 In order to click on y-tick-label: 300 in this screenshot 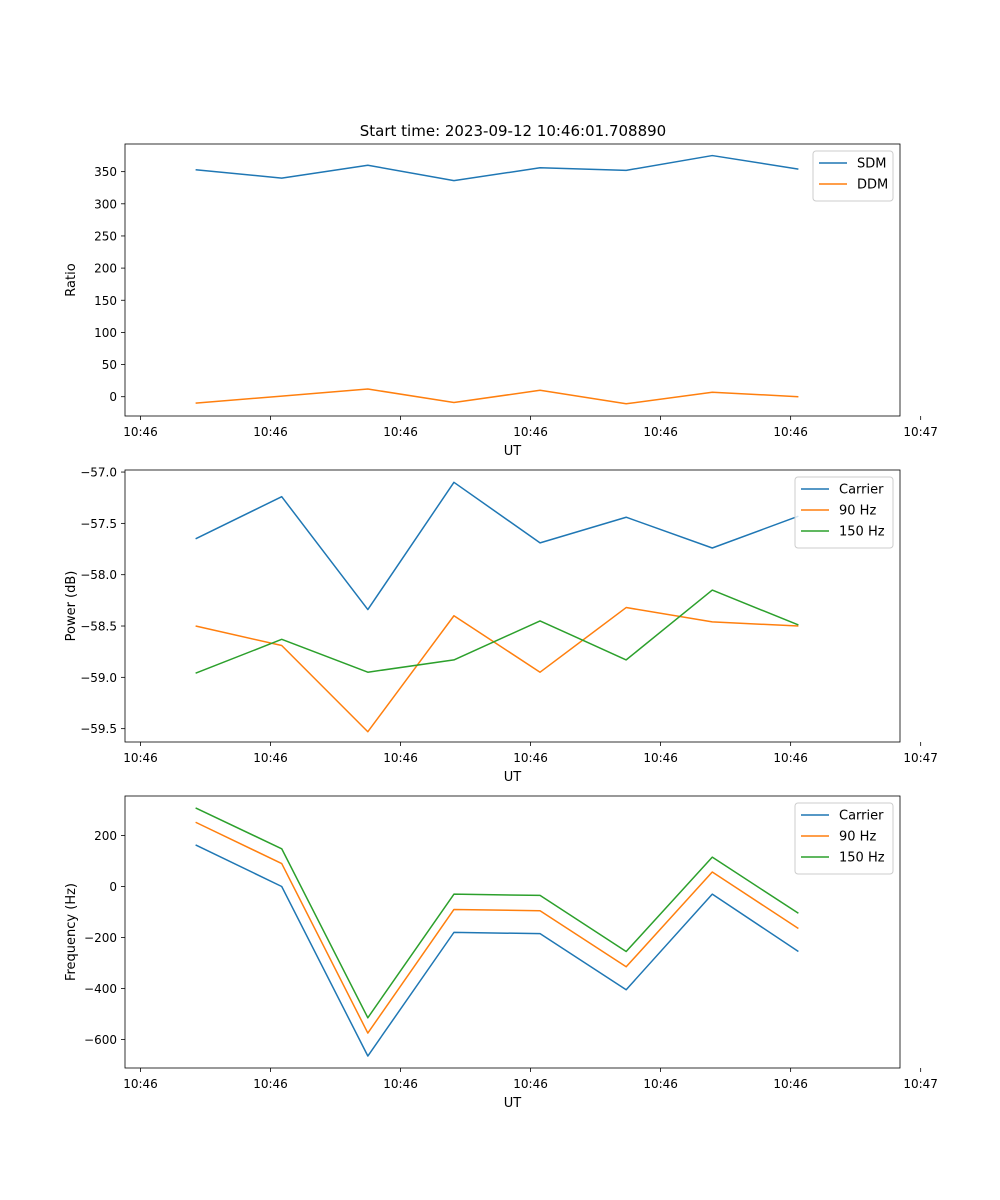, I will do `click(105, 204)`.